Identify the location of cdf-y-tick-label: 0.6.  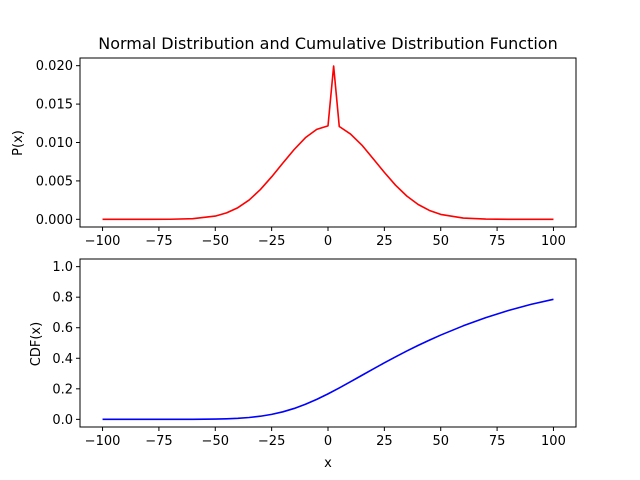
(62, 328).